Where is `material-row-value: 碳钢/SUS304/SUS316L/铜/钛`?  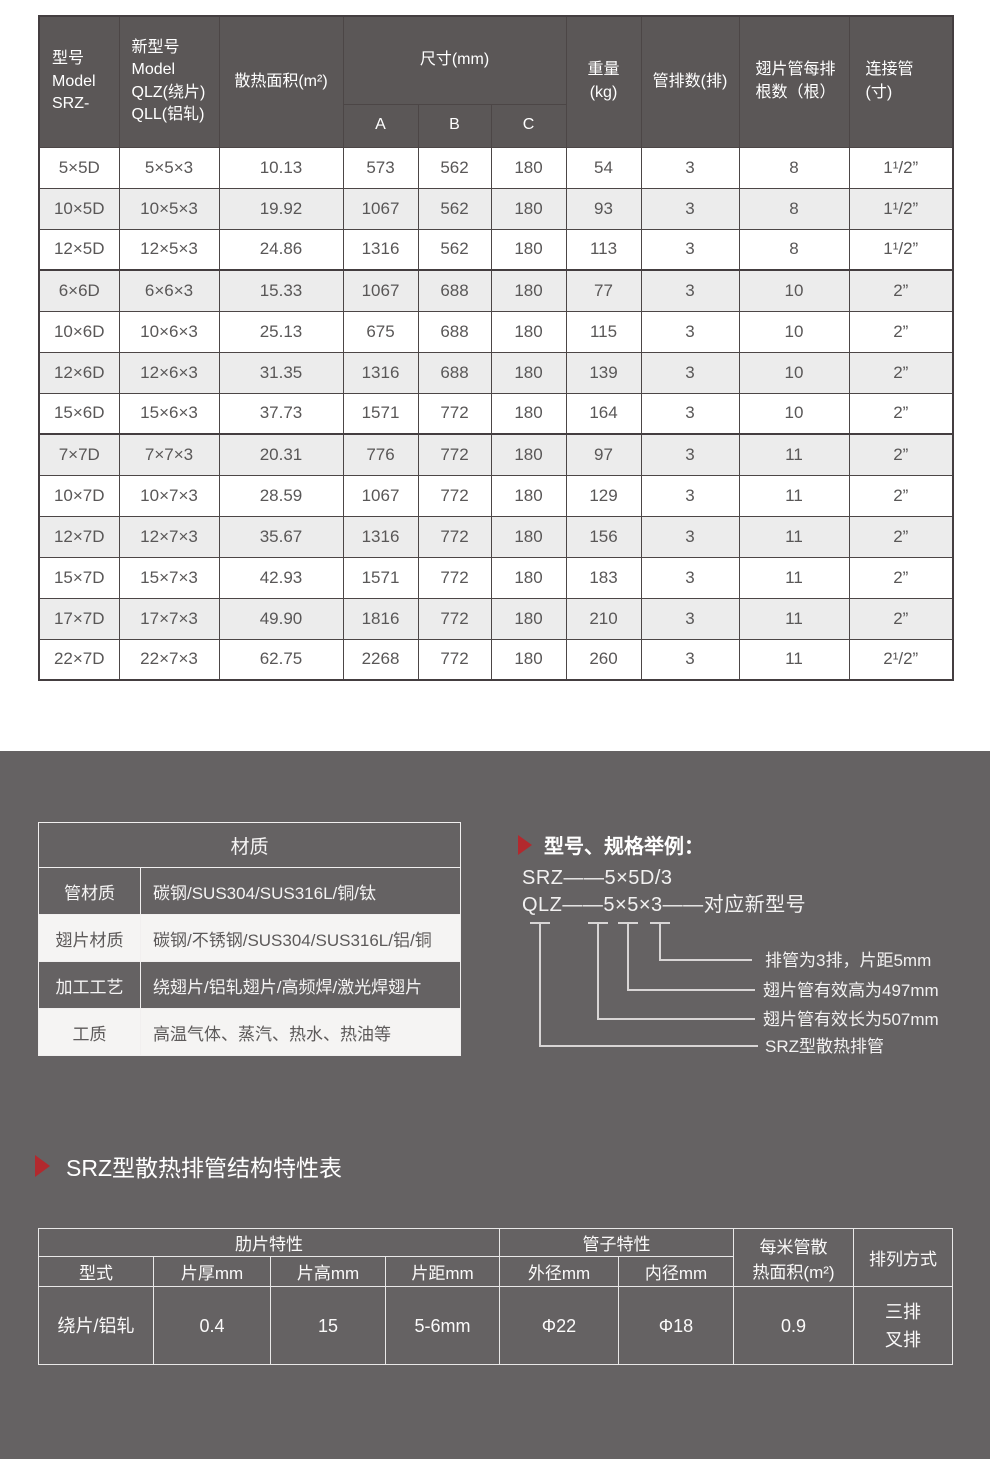 material-row-value: 碳钢/SUS304/SUS316L/铜/钛 is located at coordinates (300, 891).